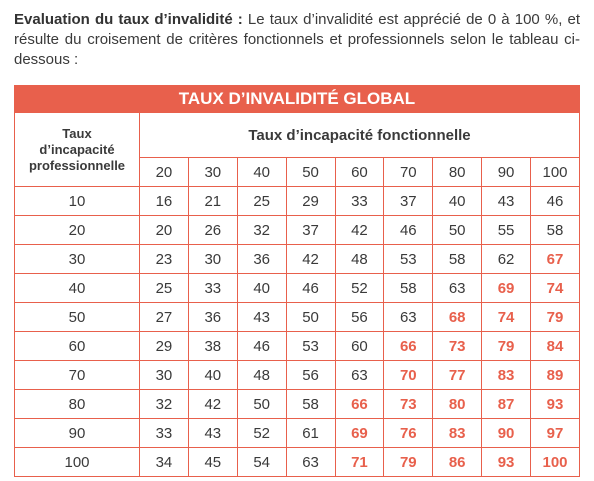 This screenshot has height=481, width=594. Describe the element at coordinates (77, 201) in the screenshot. I see `row-label: 10` at that location.